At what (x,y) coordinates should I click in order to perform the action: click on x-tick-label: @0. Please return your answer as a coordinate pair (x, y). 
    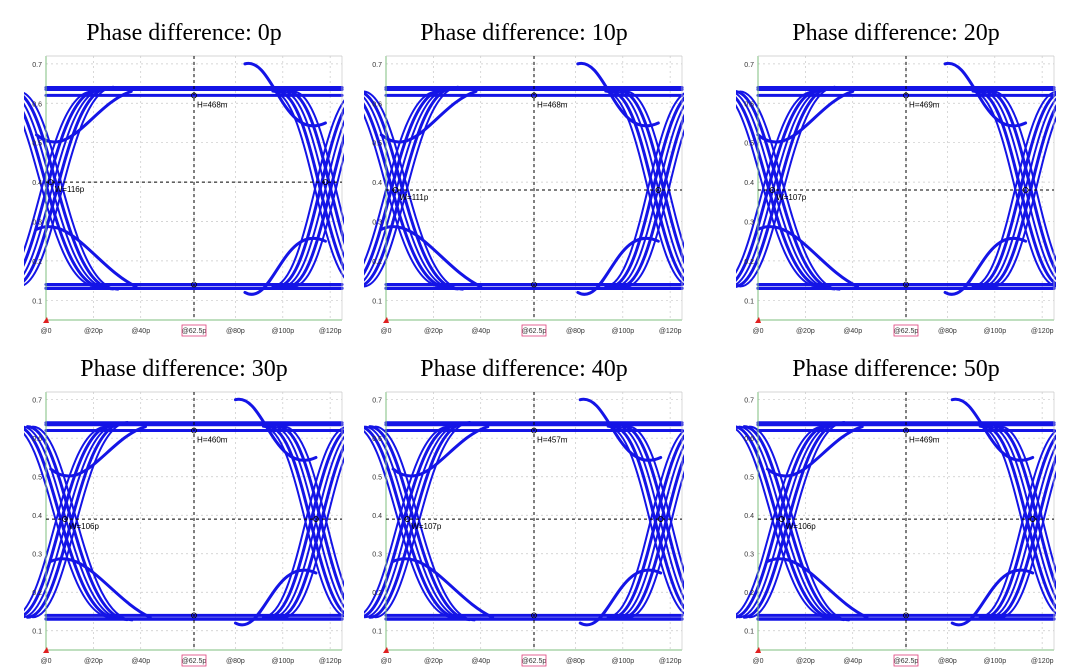
    Looking at the image, I should click on (46, 331).